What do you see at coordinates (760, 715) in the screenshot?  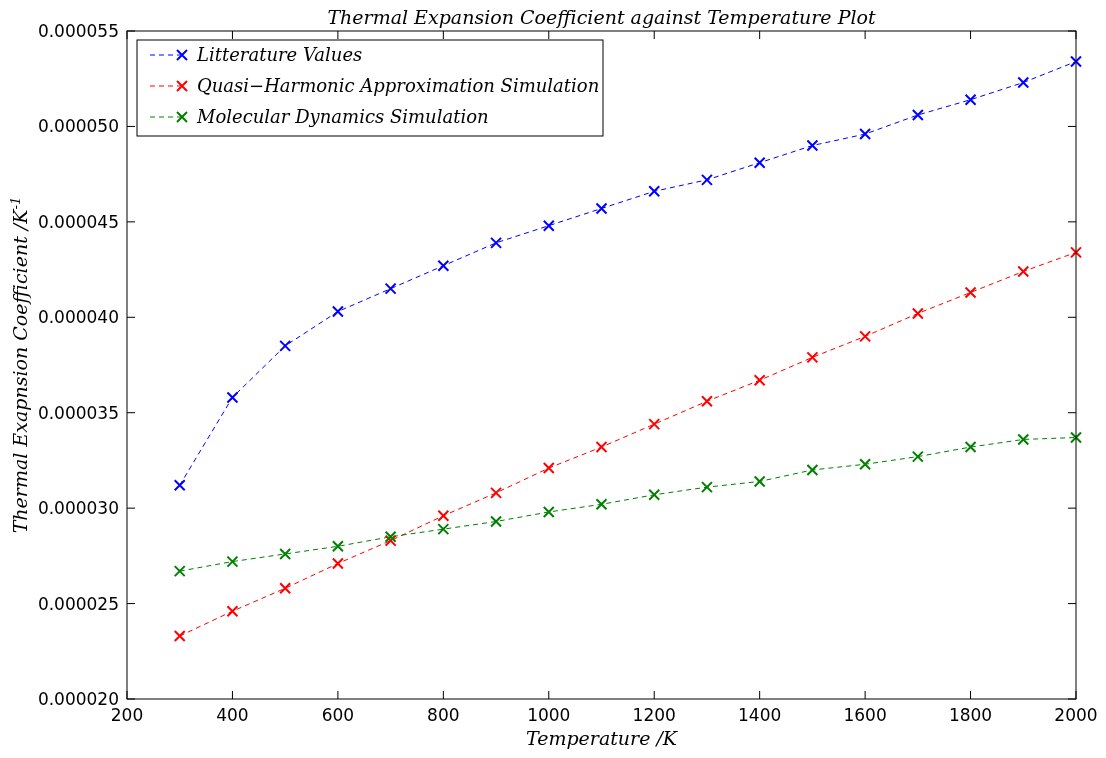 I see `x-tick-label: 1400` at bounding box center [760, 715].